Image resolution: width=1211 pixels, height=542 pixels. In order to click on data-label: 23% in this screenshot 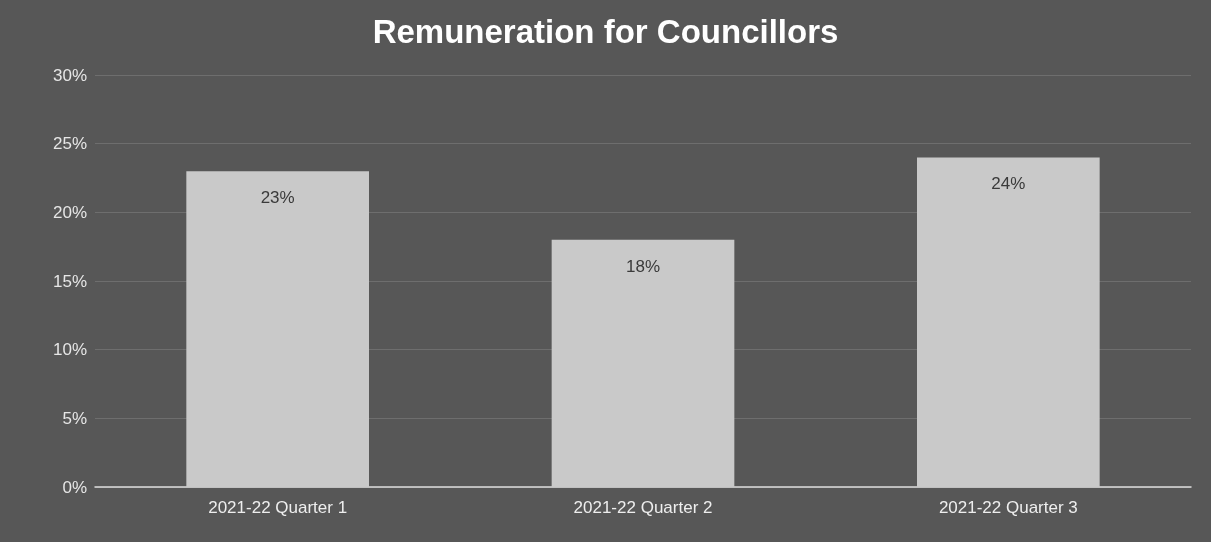, I will do `click(277, 198)`.